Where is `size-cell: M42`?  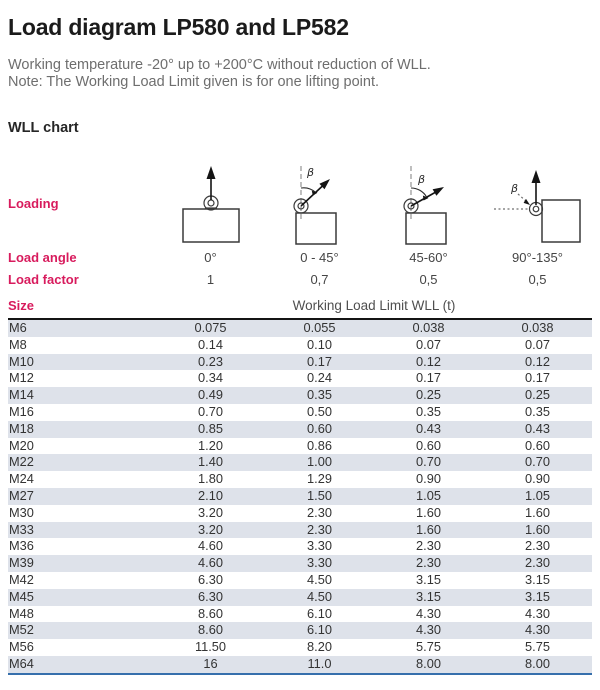
size-cell: M42 is located at coordinates (21, 579).